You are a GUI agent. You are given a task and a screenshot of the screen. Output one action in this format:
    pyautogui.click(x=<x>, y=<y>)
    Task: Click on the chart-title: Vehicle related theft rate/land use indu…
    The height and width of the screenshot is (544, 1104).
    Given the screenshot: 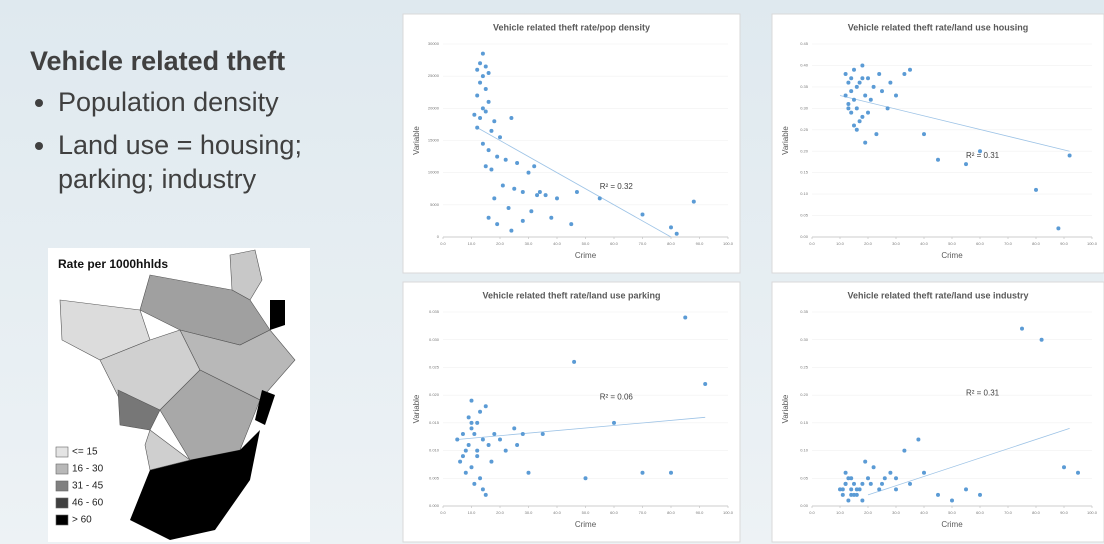 What is the action you would take?
    pyautogui.click(x=937, y=295)
    